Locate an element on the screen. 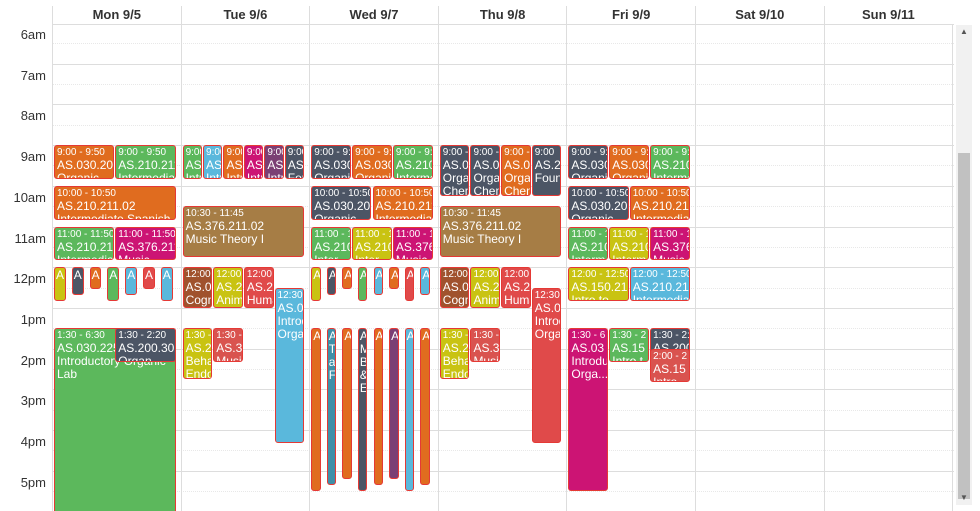  event-title: Behavioral Endocr is located at coordinates (455, 367).